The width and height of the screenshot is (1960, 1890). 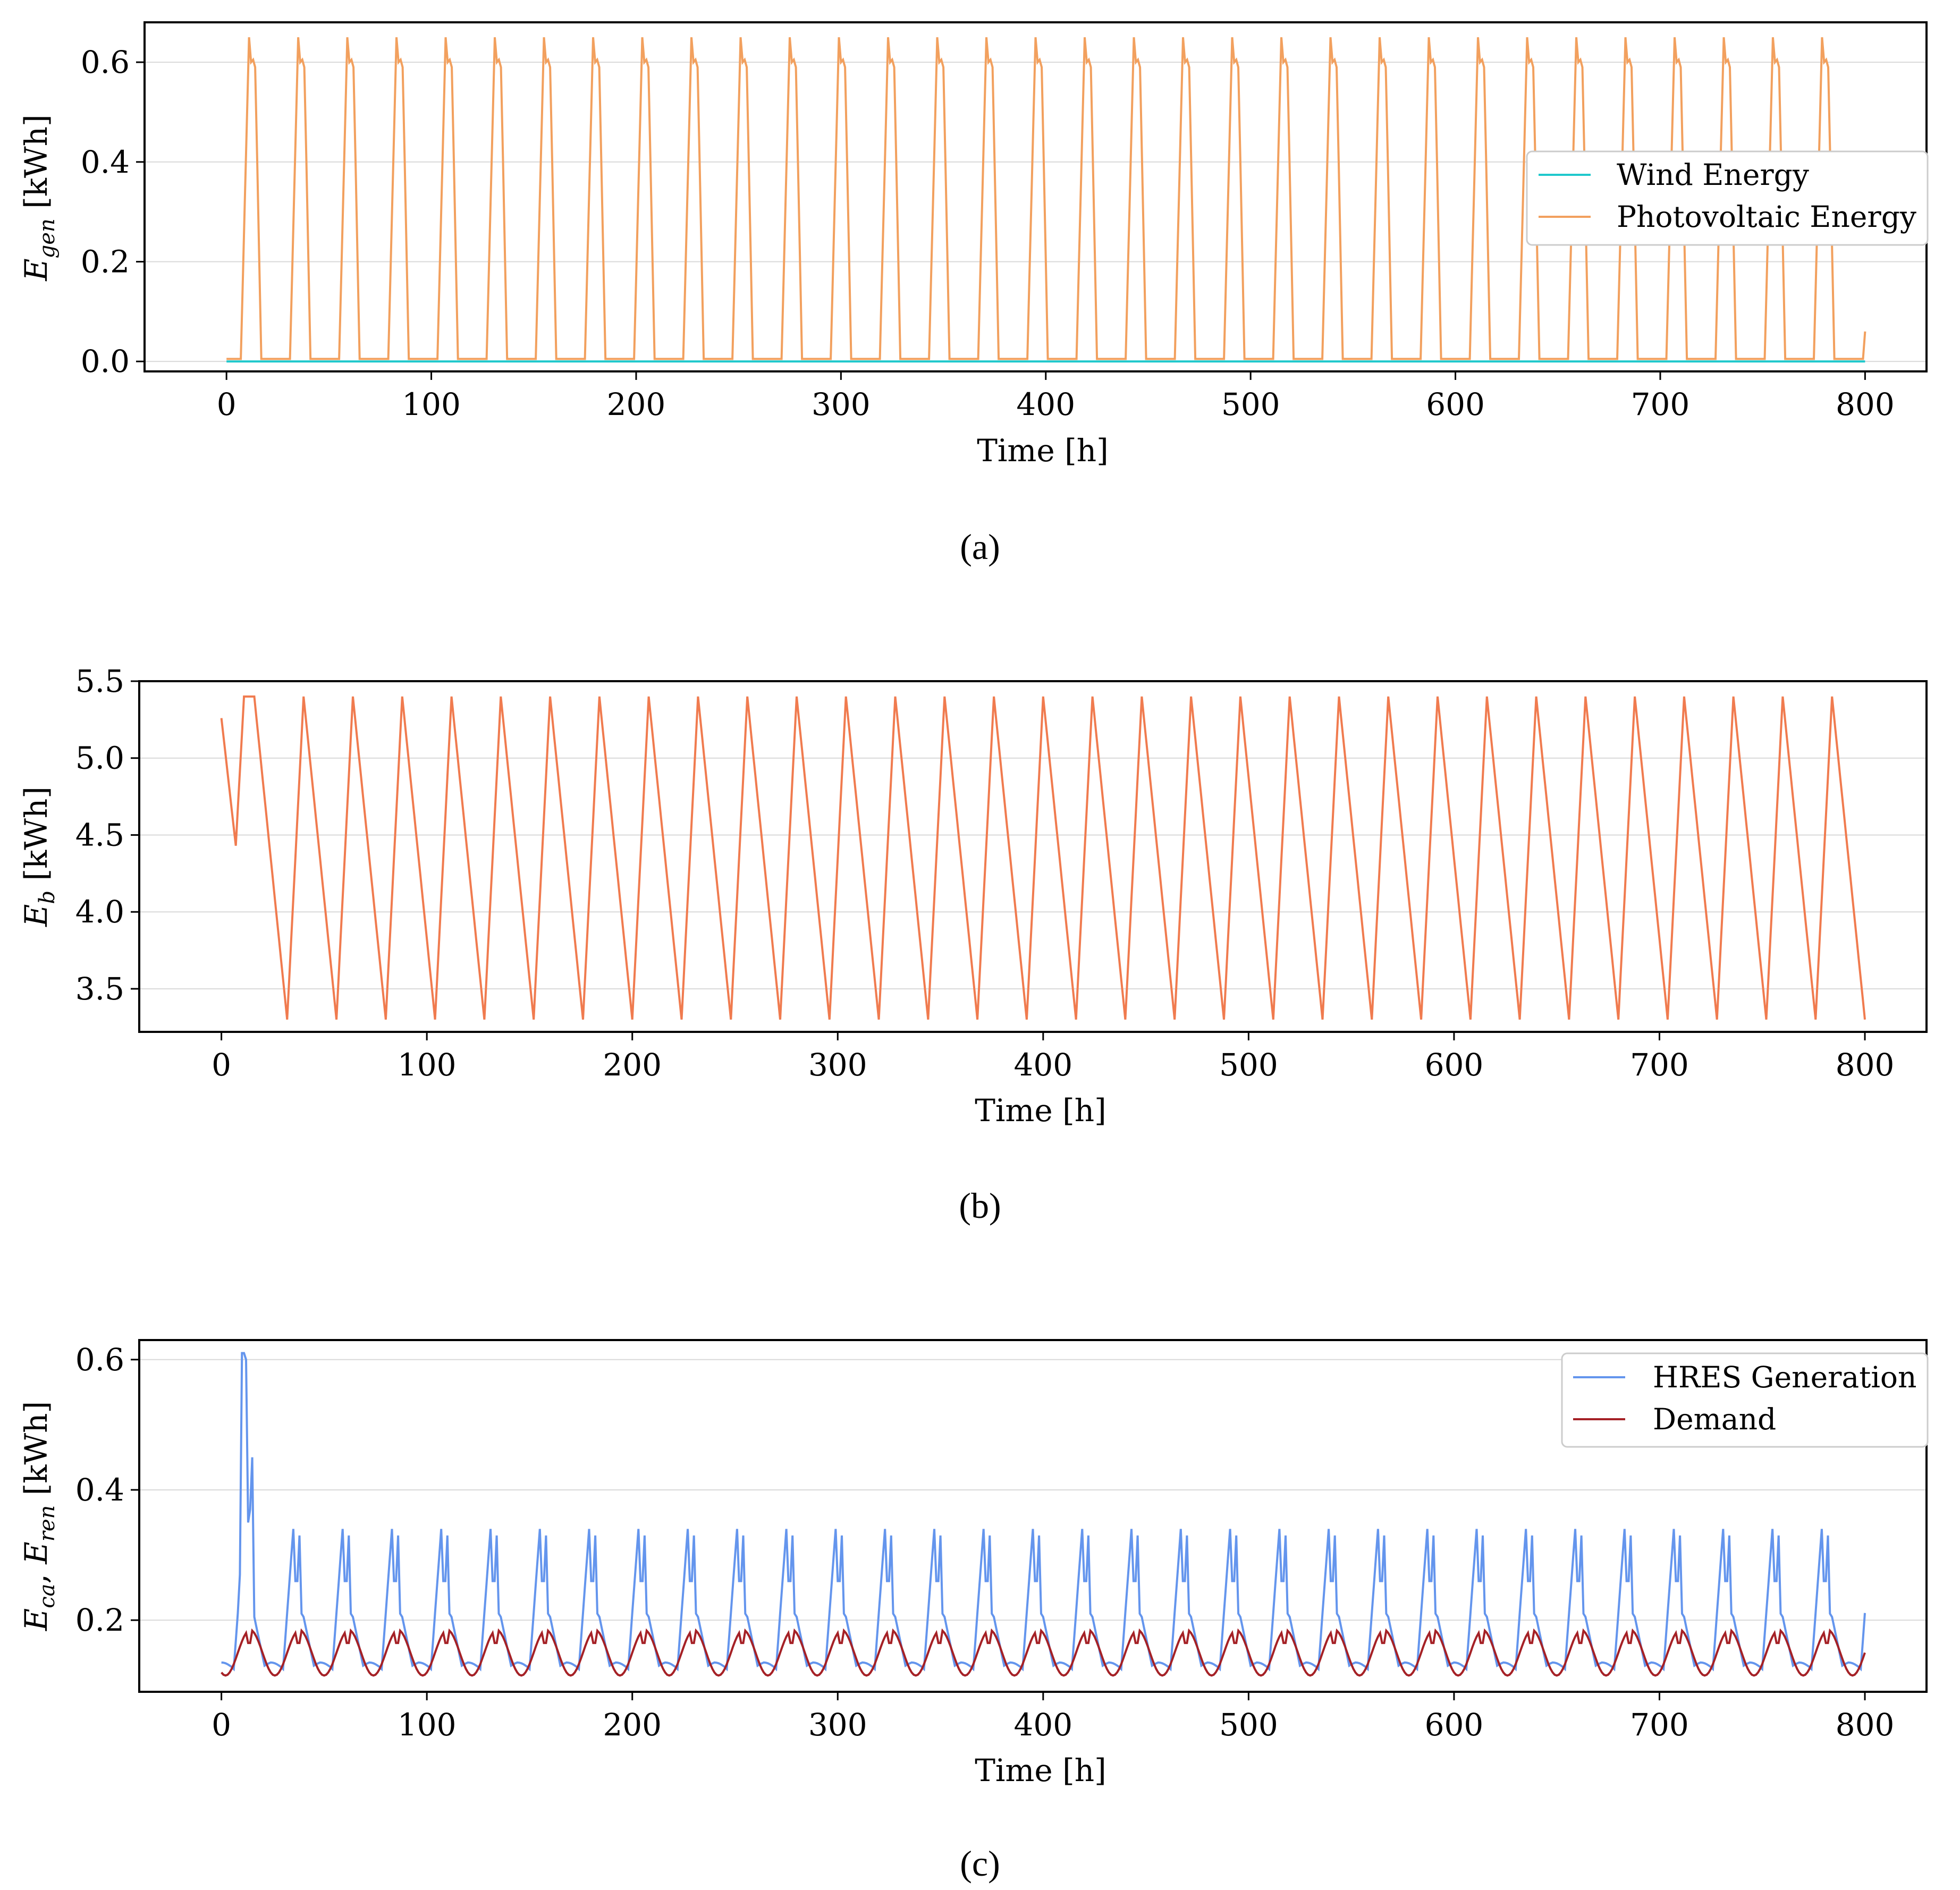 What do you see at coordinates (1766, 217) in the screenshot?
I see `legend-label-photovoltaic-energy: Photovoltaic Energy` at bounding box center [1766, 217].